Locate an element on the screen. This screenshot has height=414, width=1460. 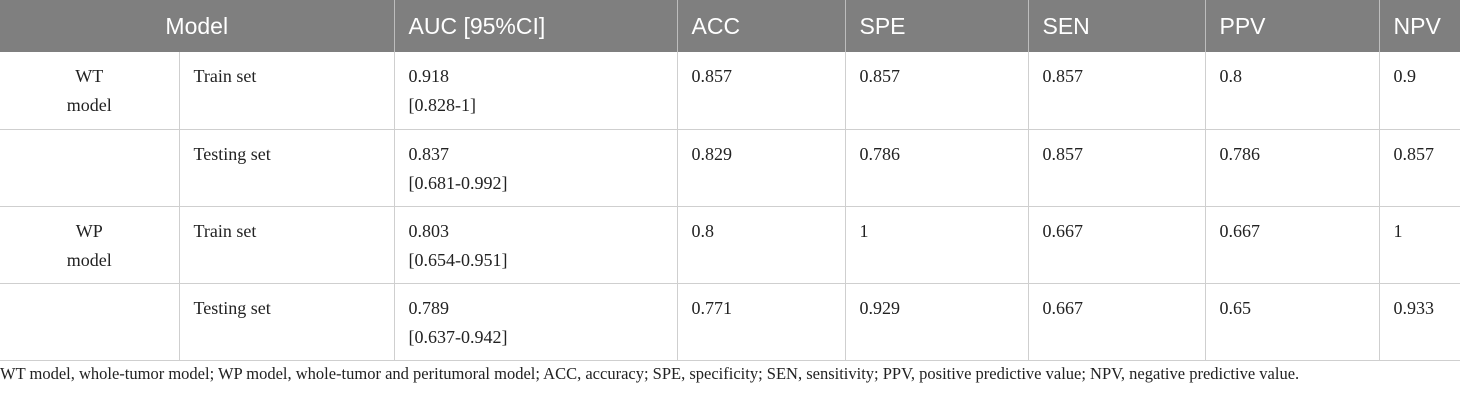
header-row: Model AUC [95%CI] ACC SPE SEN PPV NPV is located at coordinates (730, 26).